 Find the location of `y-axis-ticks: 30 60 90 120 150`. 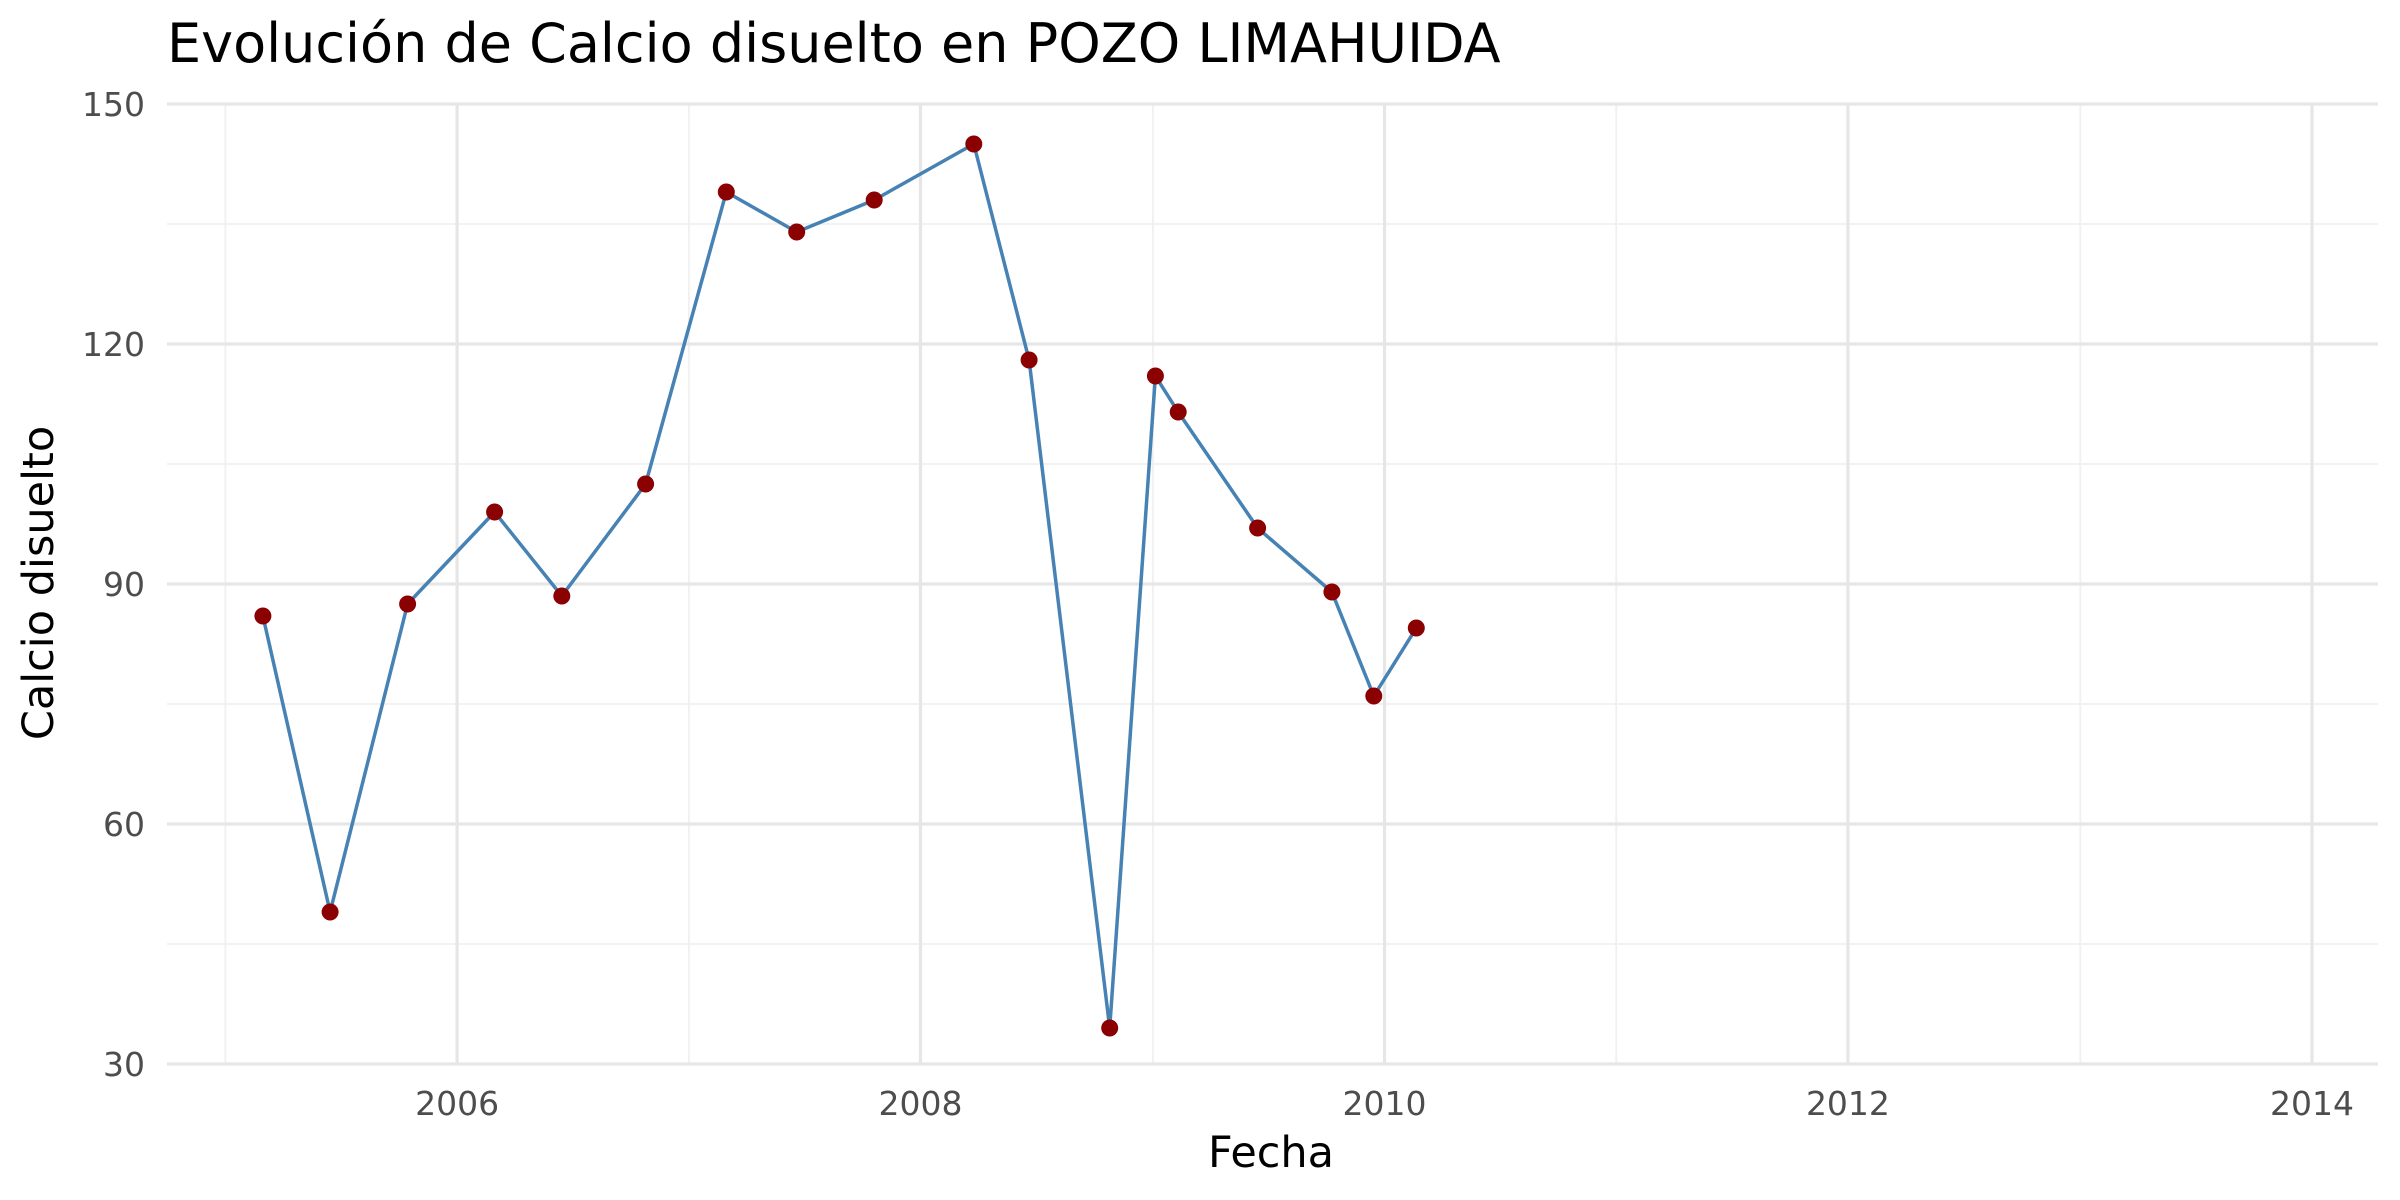

y-axis-ticks: 30 60 90 120 150 is located at coordinates (113, 584).